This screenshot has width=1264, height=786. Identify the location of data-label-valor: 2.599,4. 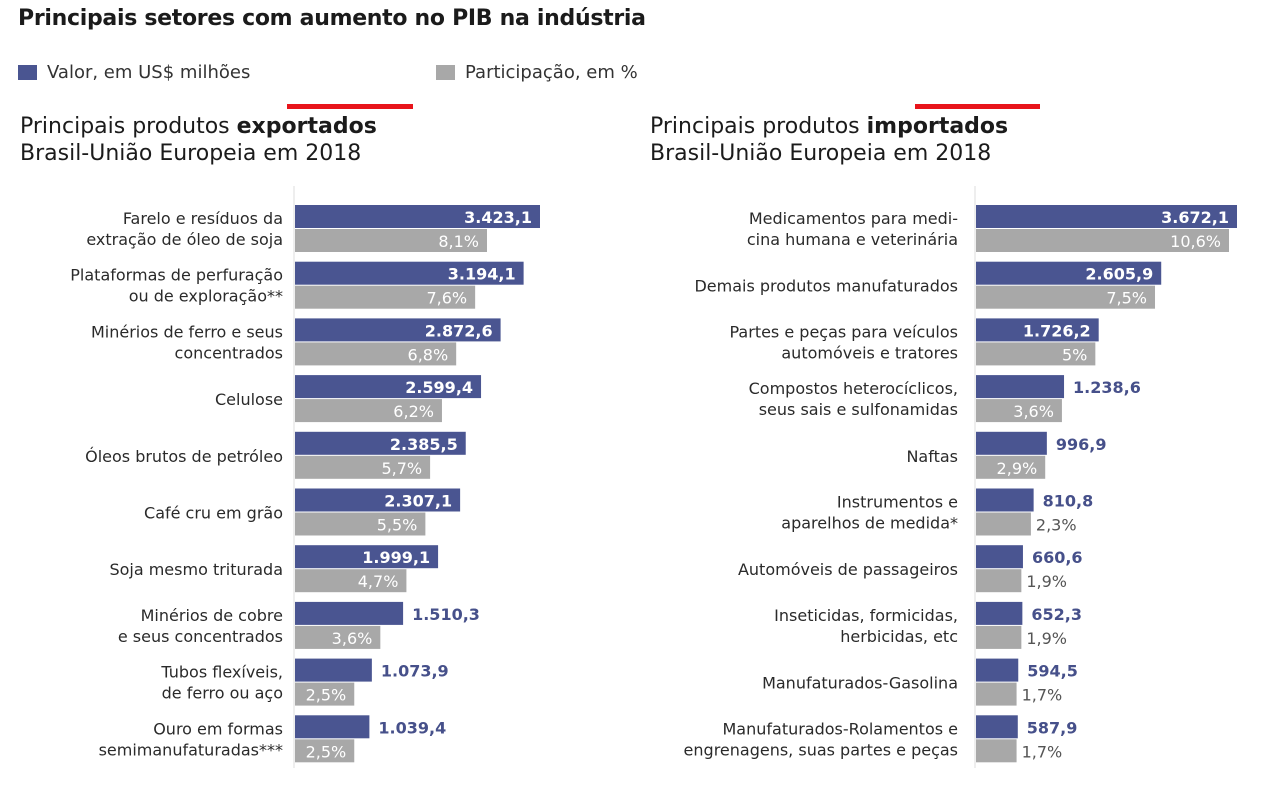
(439, 387).